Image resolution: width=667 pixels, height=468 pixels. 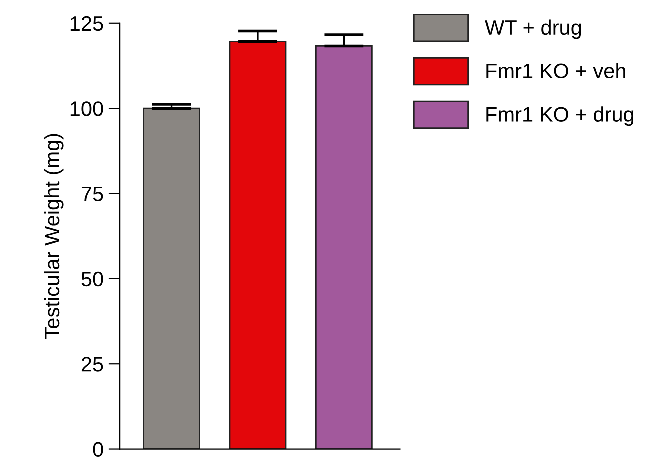 I want to click on y-tick-label: 75, so click(x=93, y=194).